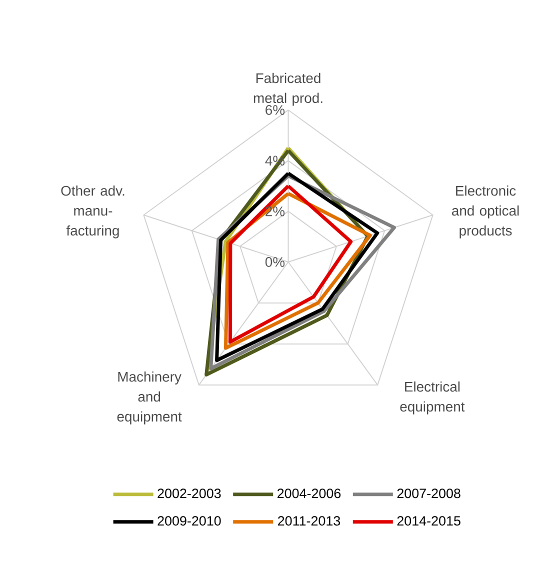 Image resolution: width=551 pixels, height=569 pixels. Describe the element at coordinates (274, 262) in the screenshot. I see `y-tick-label: 0%` at that location.